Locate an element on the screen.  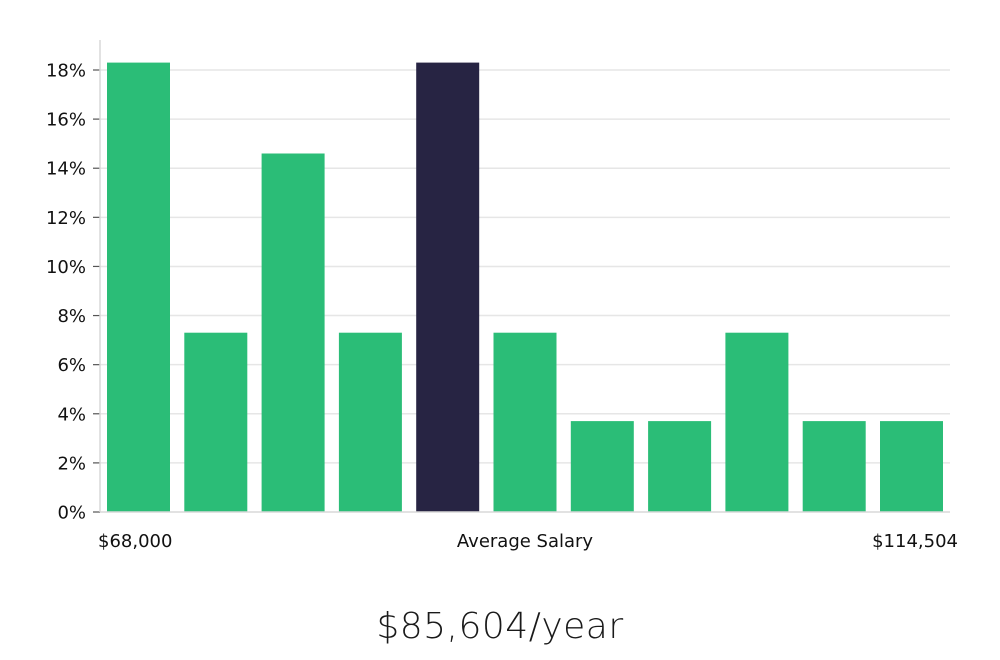
y-axis-ticks: 0% 2% 4% 6% 8% 10% 12% 14% 16% 18% is located at coordinates (73, 292).